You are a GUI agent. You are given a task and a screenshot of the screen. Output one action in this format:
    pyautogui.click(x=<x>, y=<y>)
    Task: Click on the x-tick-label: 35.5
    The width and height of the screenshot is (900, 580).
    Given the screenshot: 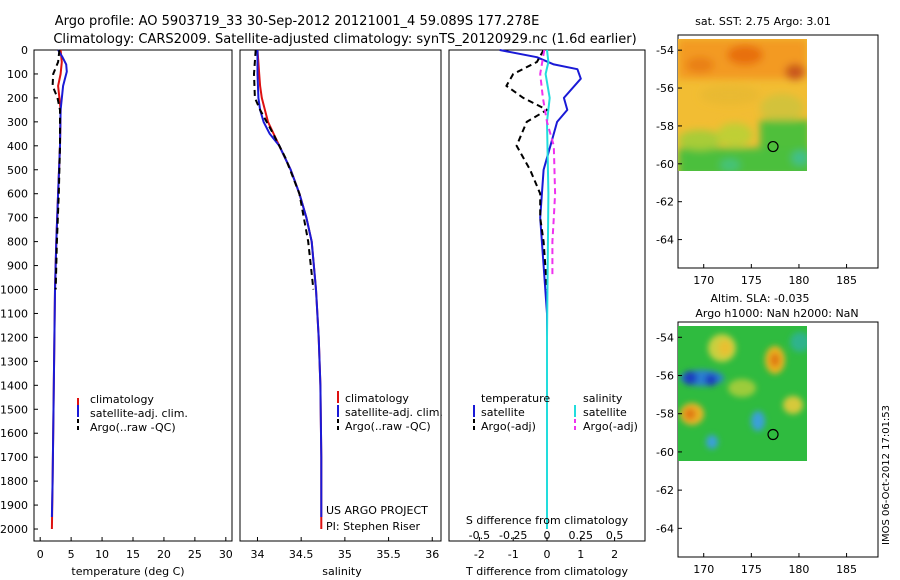 What is the action you would take?
    pyautogui.click(x=388, y=554)
    